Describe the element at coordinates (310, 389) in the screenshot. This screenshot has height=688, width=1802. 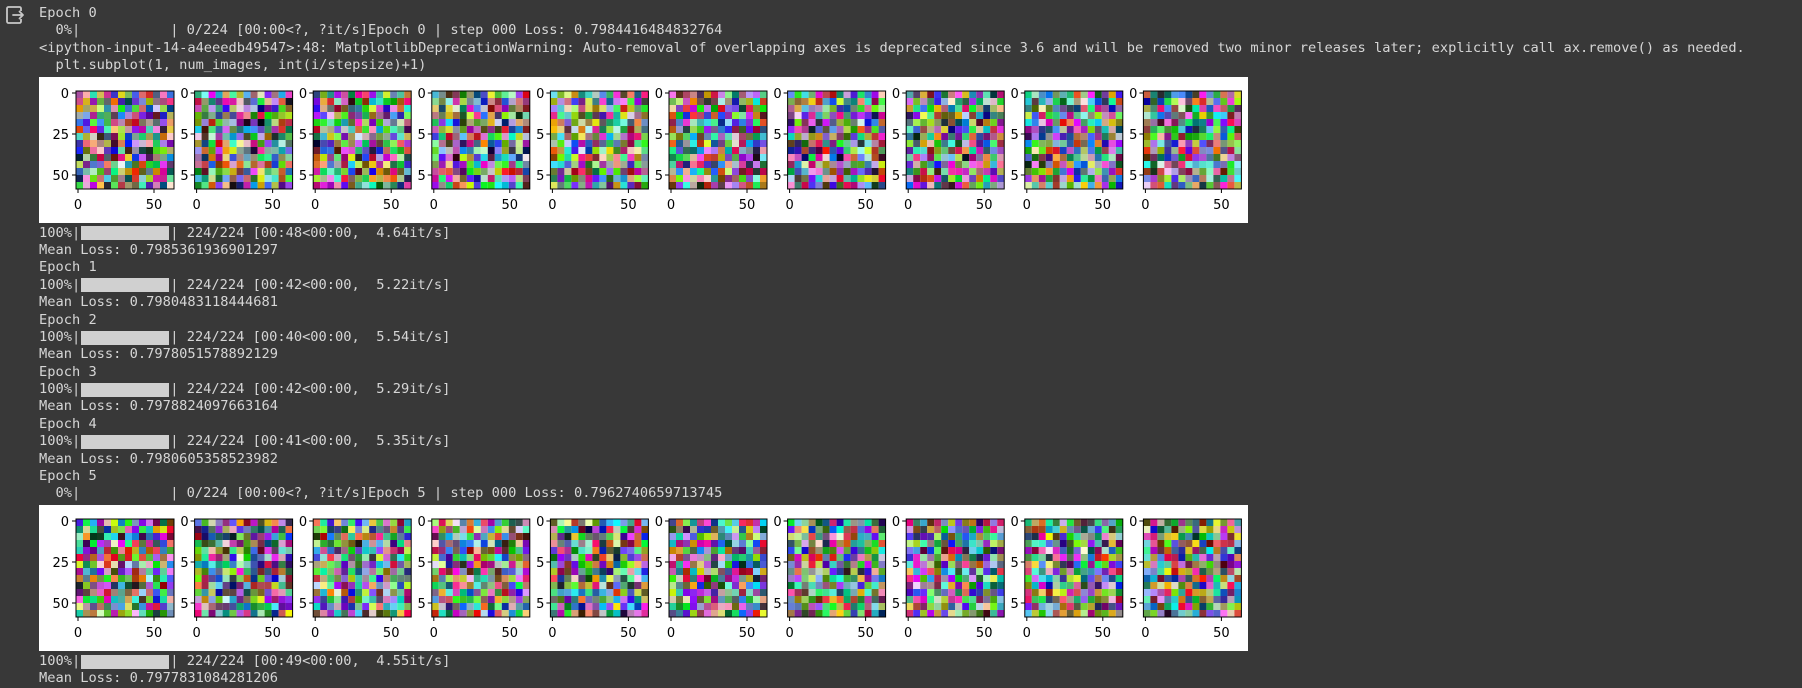
I see `progress-stats: | 224/224 [00:42<00:00, 5.29it/s]` at that location.